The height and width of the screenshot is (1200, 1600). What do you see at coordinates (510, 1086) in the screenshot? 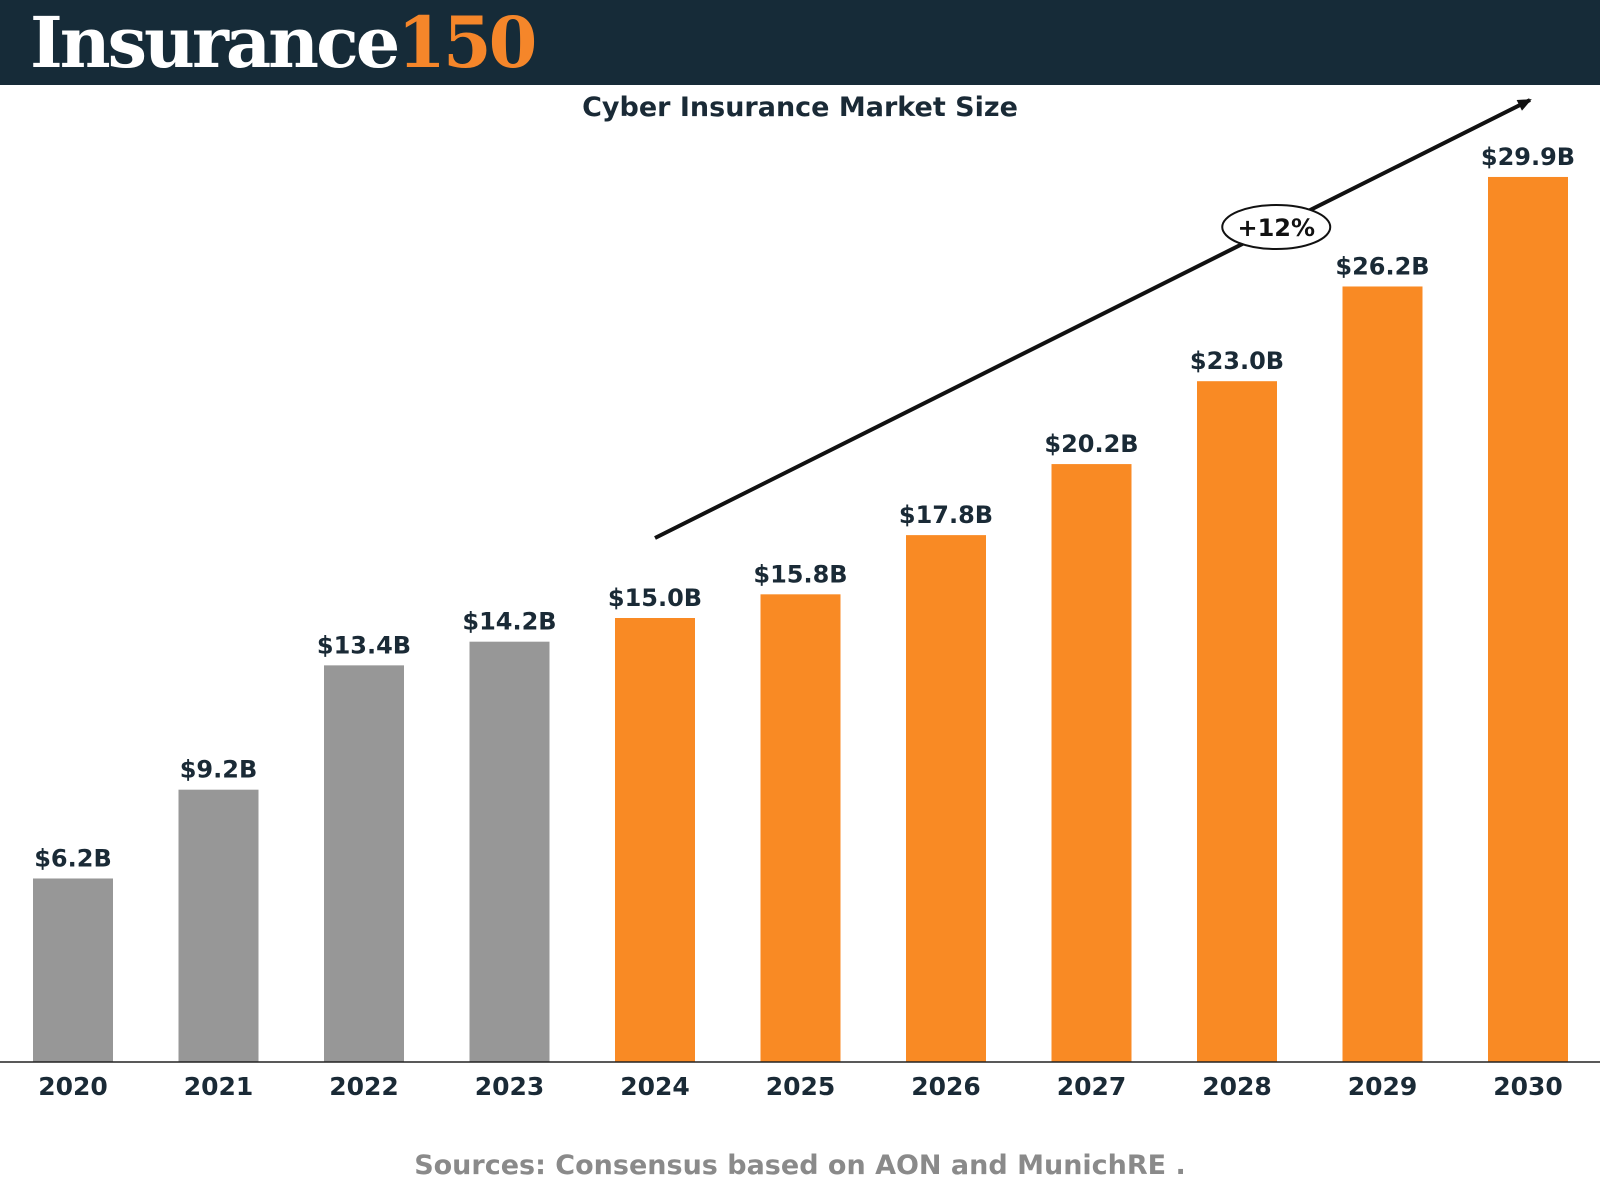
I see `x-tick-label-2023: 2023` at bounding box center [510, 1086].